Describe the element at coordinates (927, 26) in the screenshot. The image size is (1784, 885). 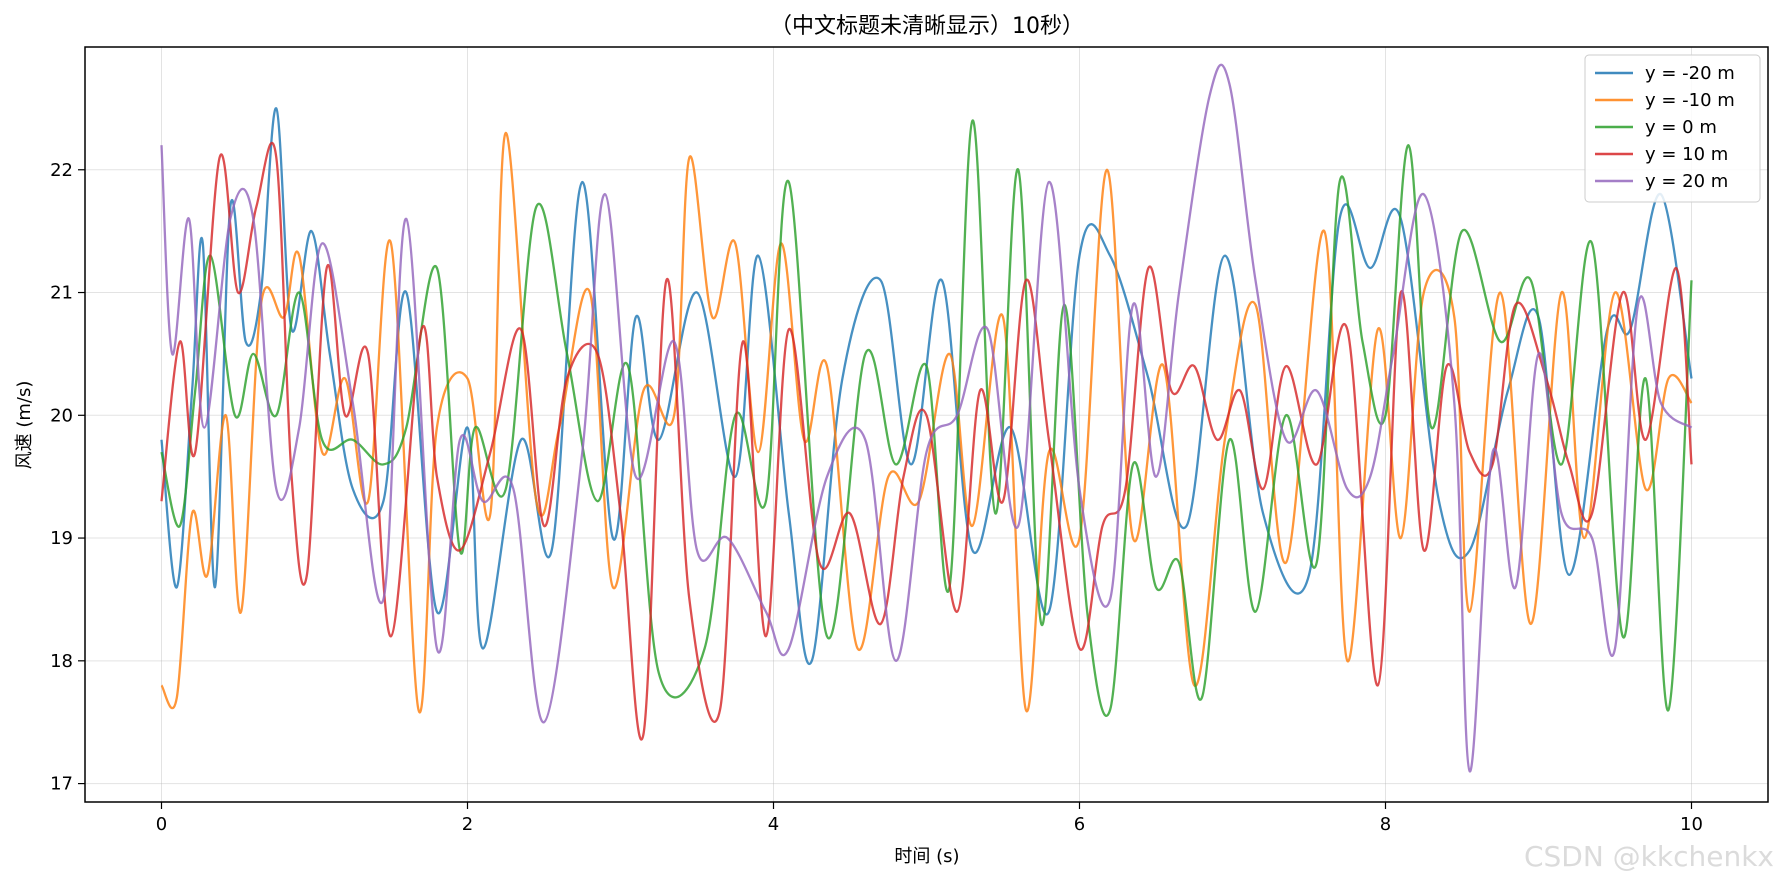
I see `chart-title: （中文标题未清晰显示）10秒）` at that location.